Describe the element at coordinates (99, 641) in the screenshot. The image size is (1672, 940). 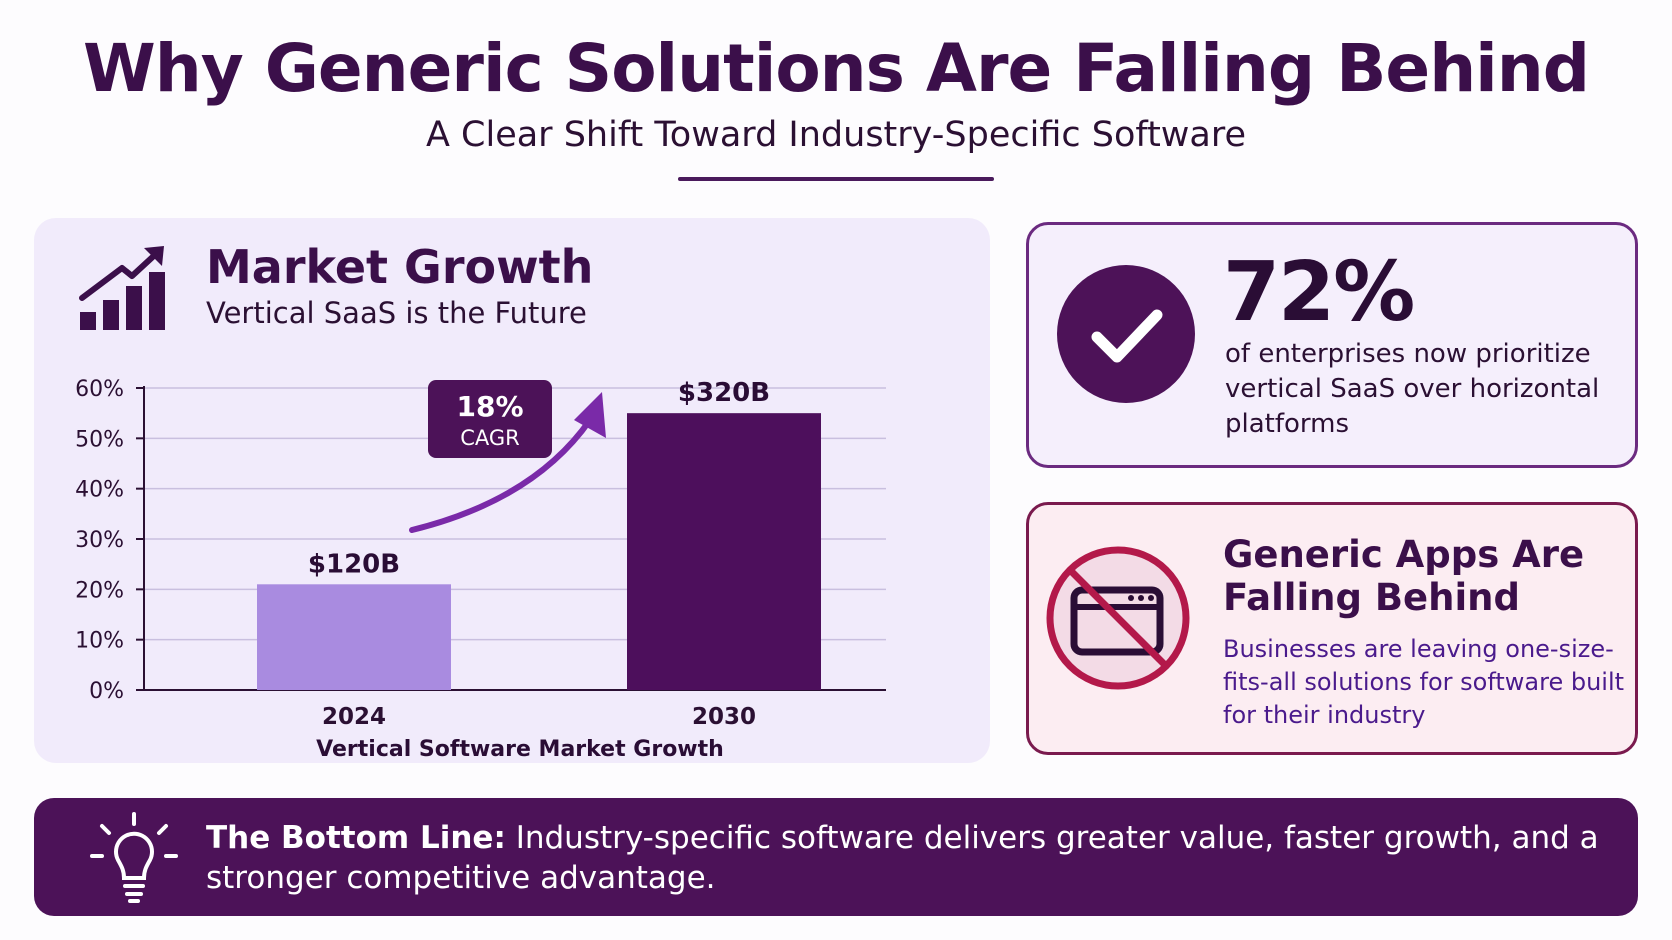
I see `y-tick-label: 10%` at that location.